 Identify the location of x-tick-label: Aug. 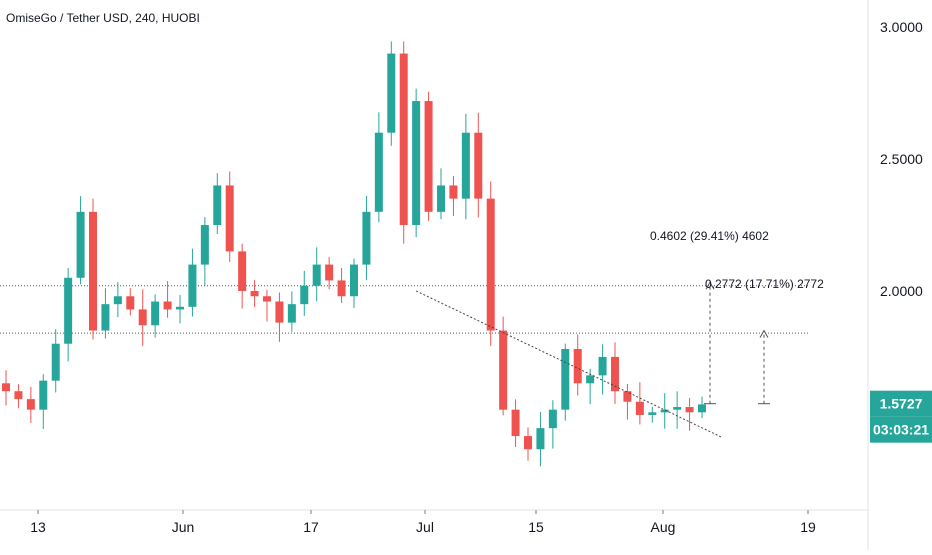
(663, 527).